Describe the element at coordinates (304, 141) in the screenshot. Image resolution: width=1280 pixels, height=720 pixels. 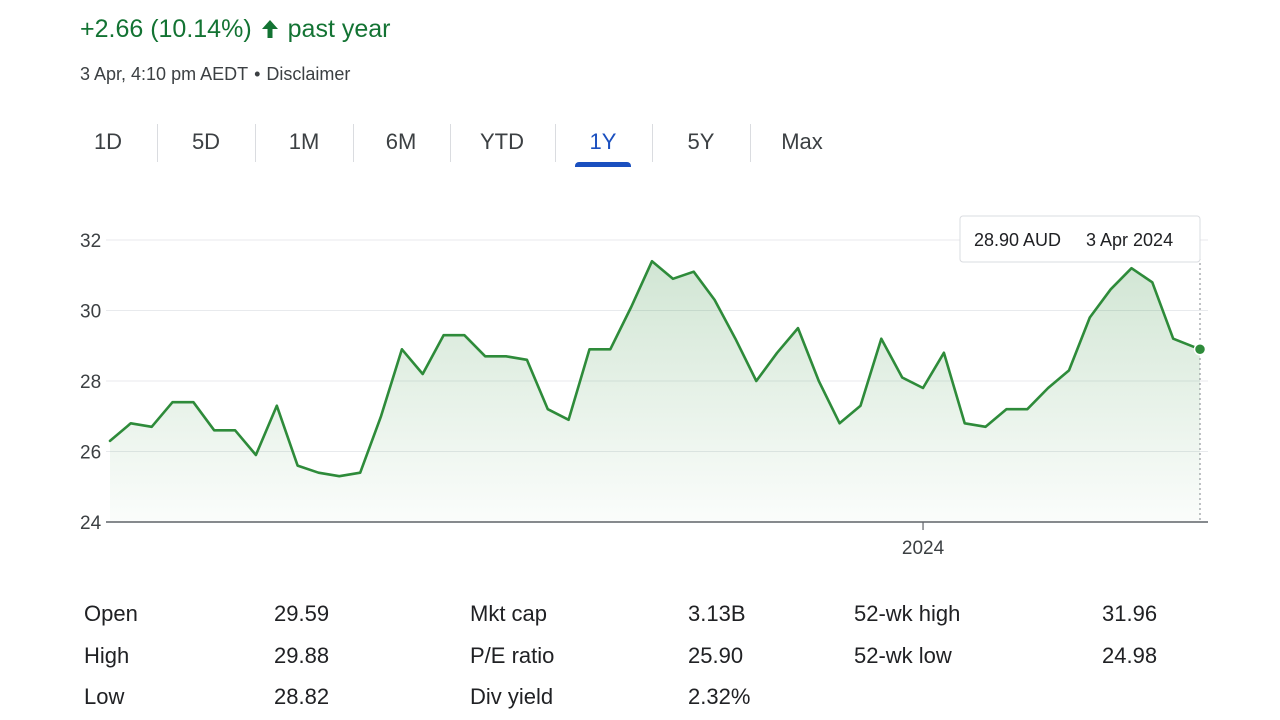
I see `tab-1m: 1M` at that location.